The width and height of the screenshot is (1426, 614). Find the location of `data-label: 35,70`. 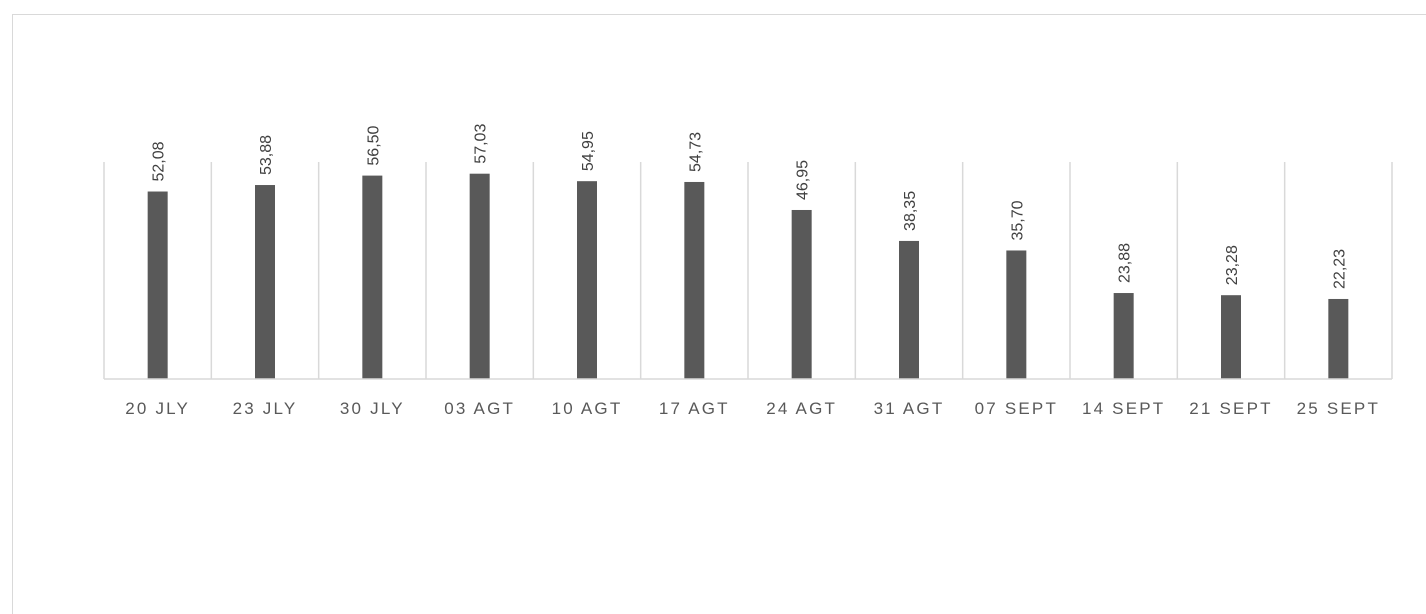

data-label: 35,70 is located at coordinates (1017, 220).